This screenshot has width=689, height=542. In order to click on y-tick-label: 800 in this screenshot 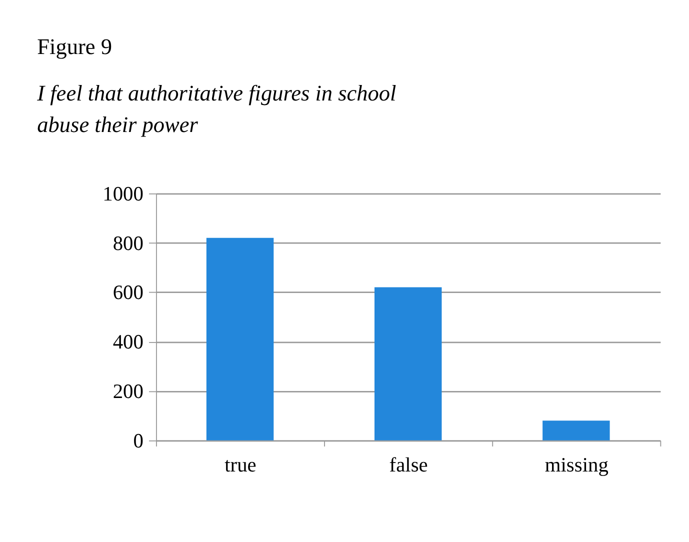, I will do `click(128, 243)`.